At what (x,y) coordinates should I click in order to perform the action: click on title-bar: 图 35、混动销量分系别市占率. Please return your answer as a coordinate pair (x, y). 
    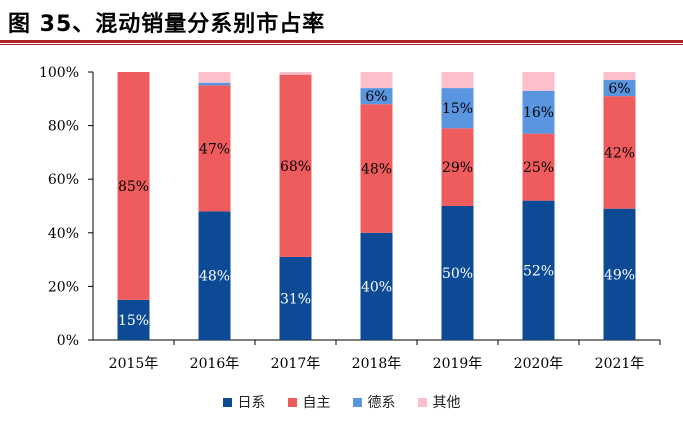
    Looking at the image, I should click on (341, 24).